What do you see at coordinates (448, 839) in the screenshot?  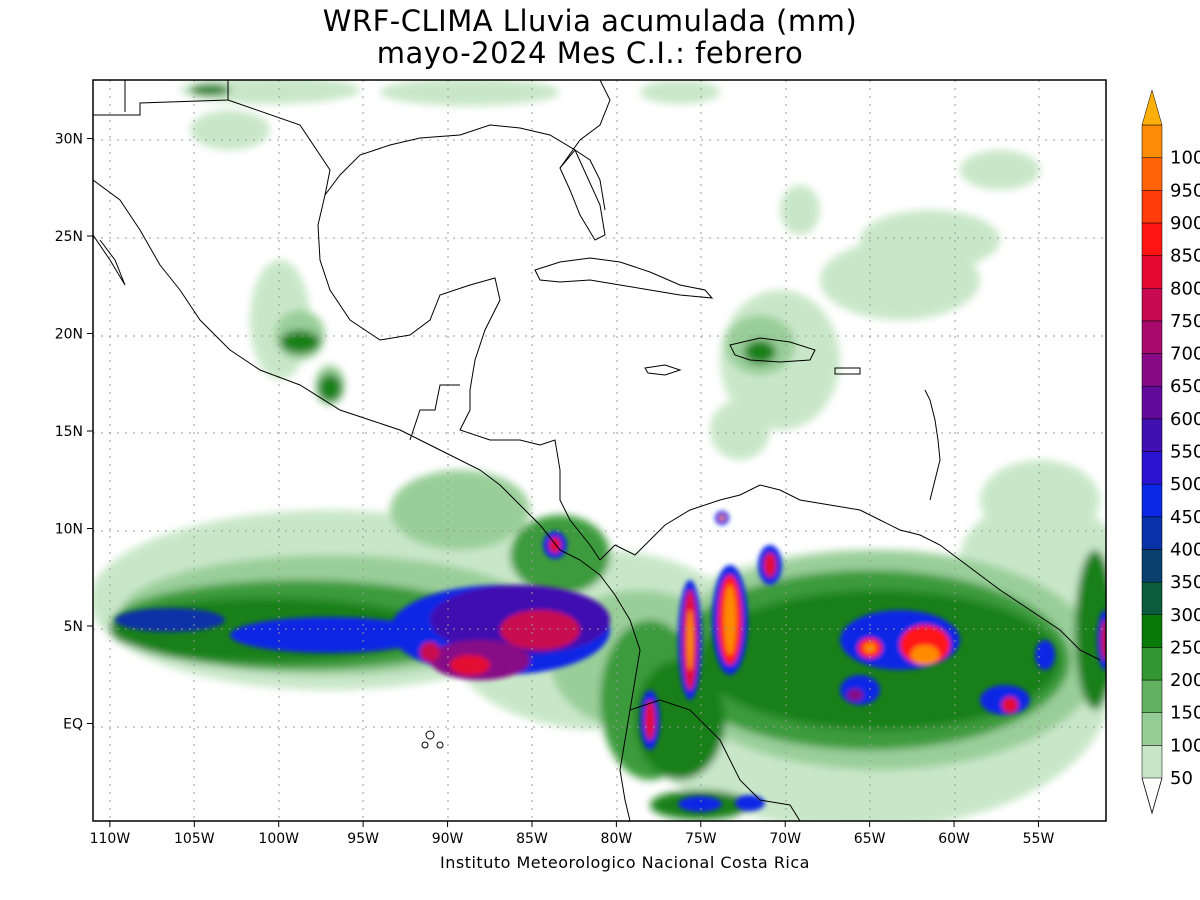 I see `lon-tick-label: 90W` at bounding box center [448, 839].